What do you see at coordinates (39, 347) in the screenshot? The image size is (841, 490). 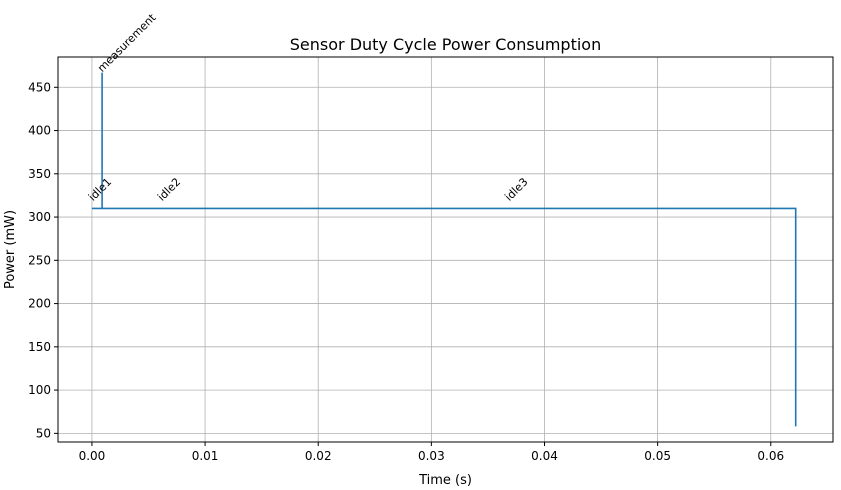 I see `y-tick-label: 150` at bounding box center [39, 347].